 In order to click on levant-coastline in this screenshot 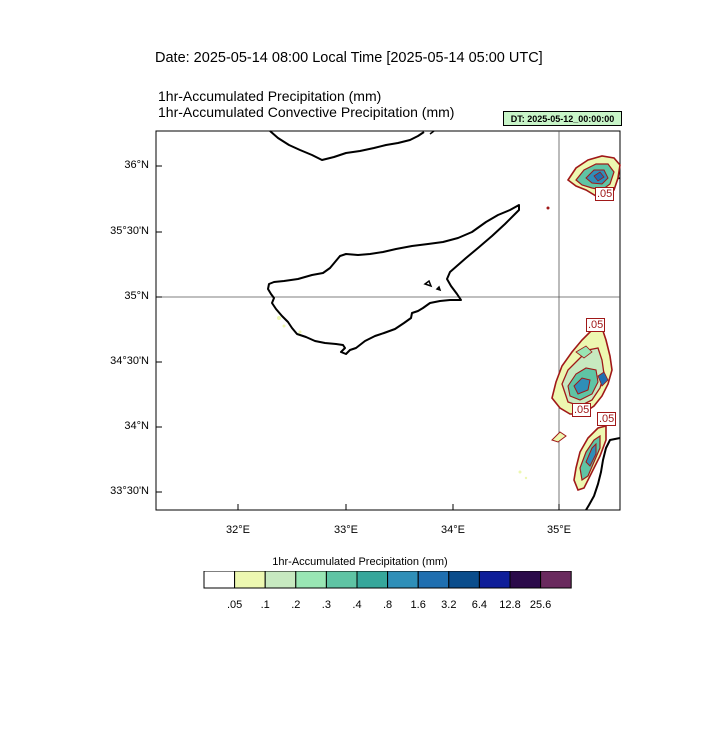, I will do `click(603, 474)`.